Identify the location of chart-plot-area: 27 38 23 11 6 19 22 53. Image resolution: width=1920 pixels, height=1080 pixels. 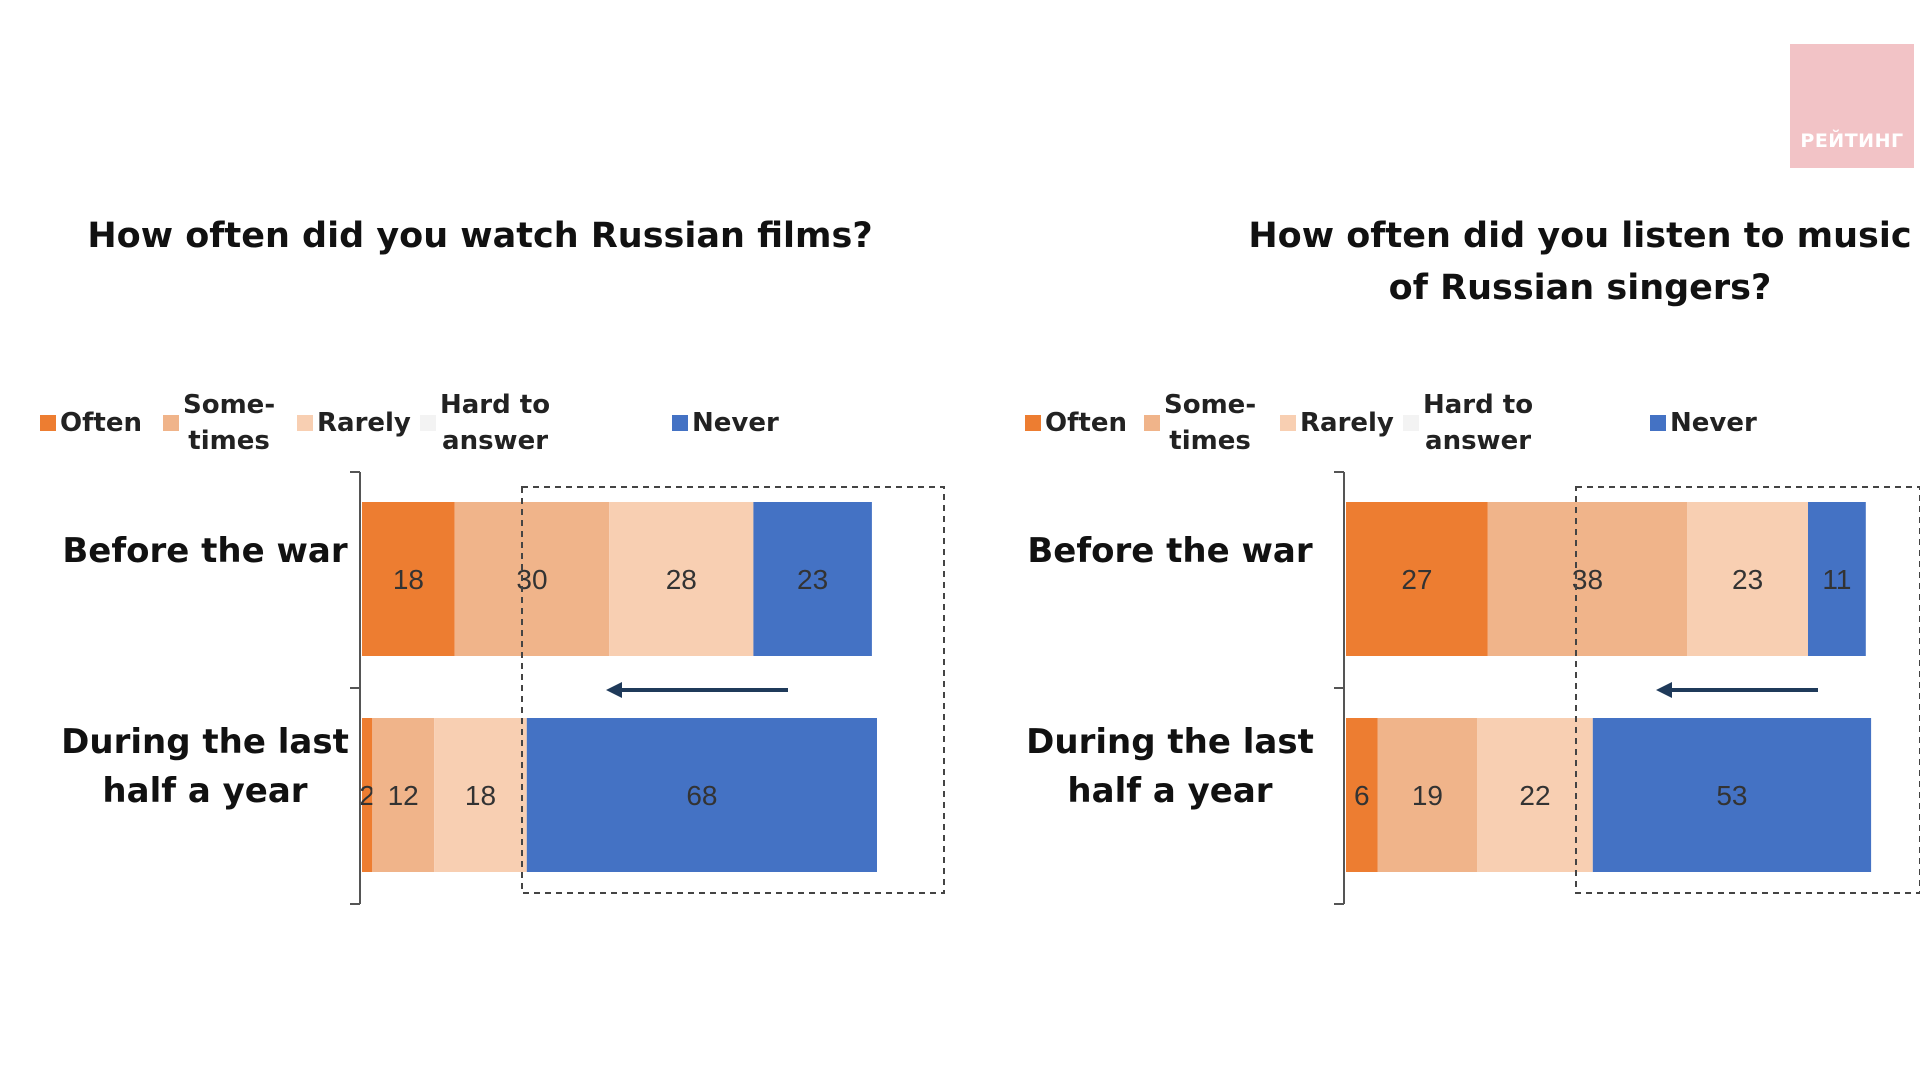
(1627, 688).